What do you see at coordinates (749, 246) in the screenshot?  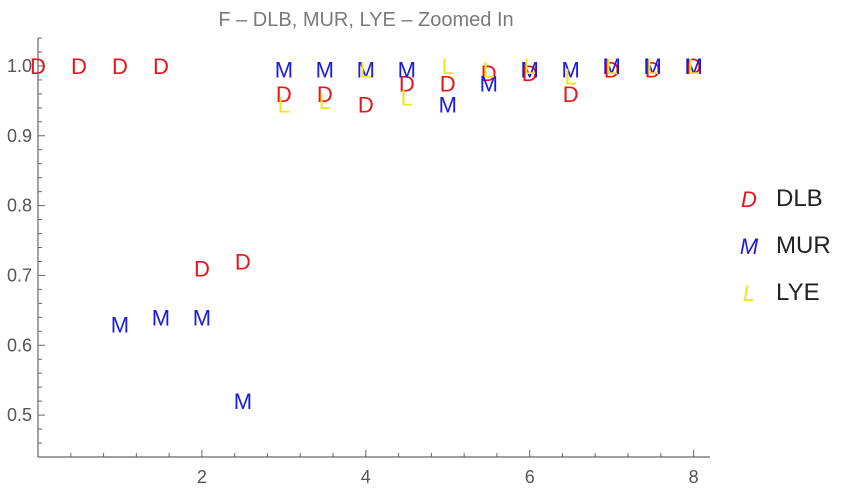 I see `legend-marker: M` at bounding box center [749, 246].